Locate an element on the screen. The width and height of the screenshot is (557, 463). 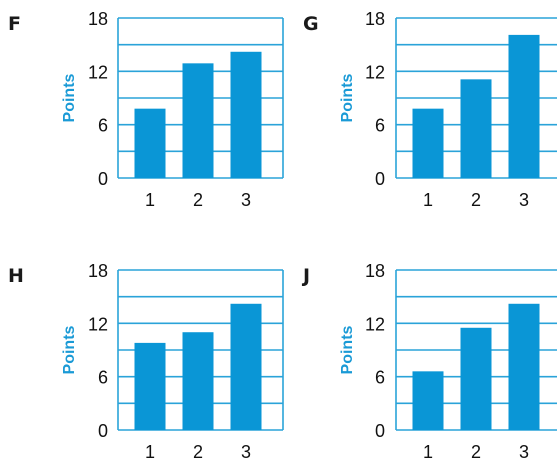
panel-label: G is located at coordinates (311, 24).